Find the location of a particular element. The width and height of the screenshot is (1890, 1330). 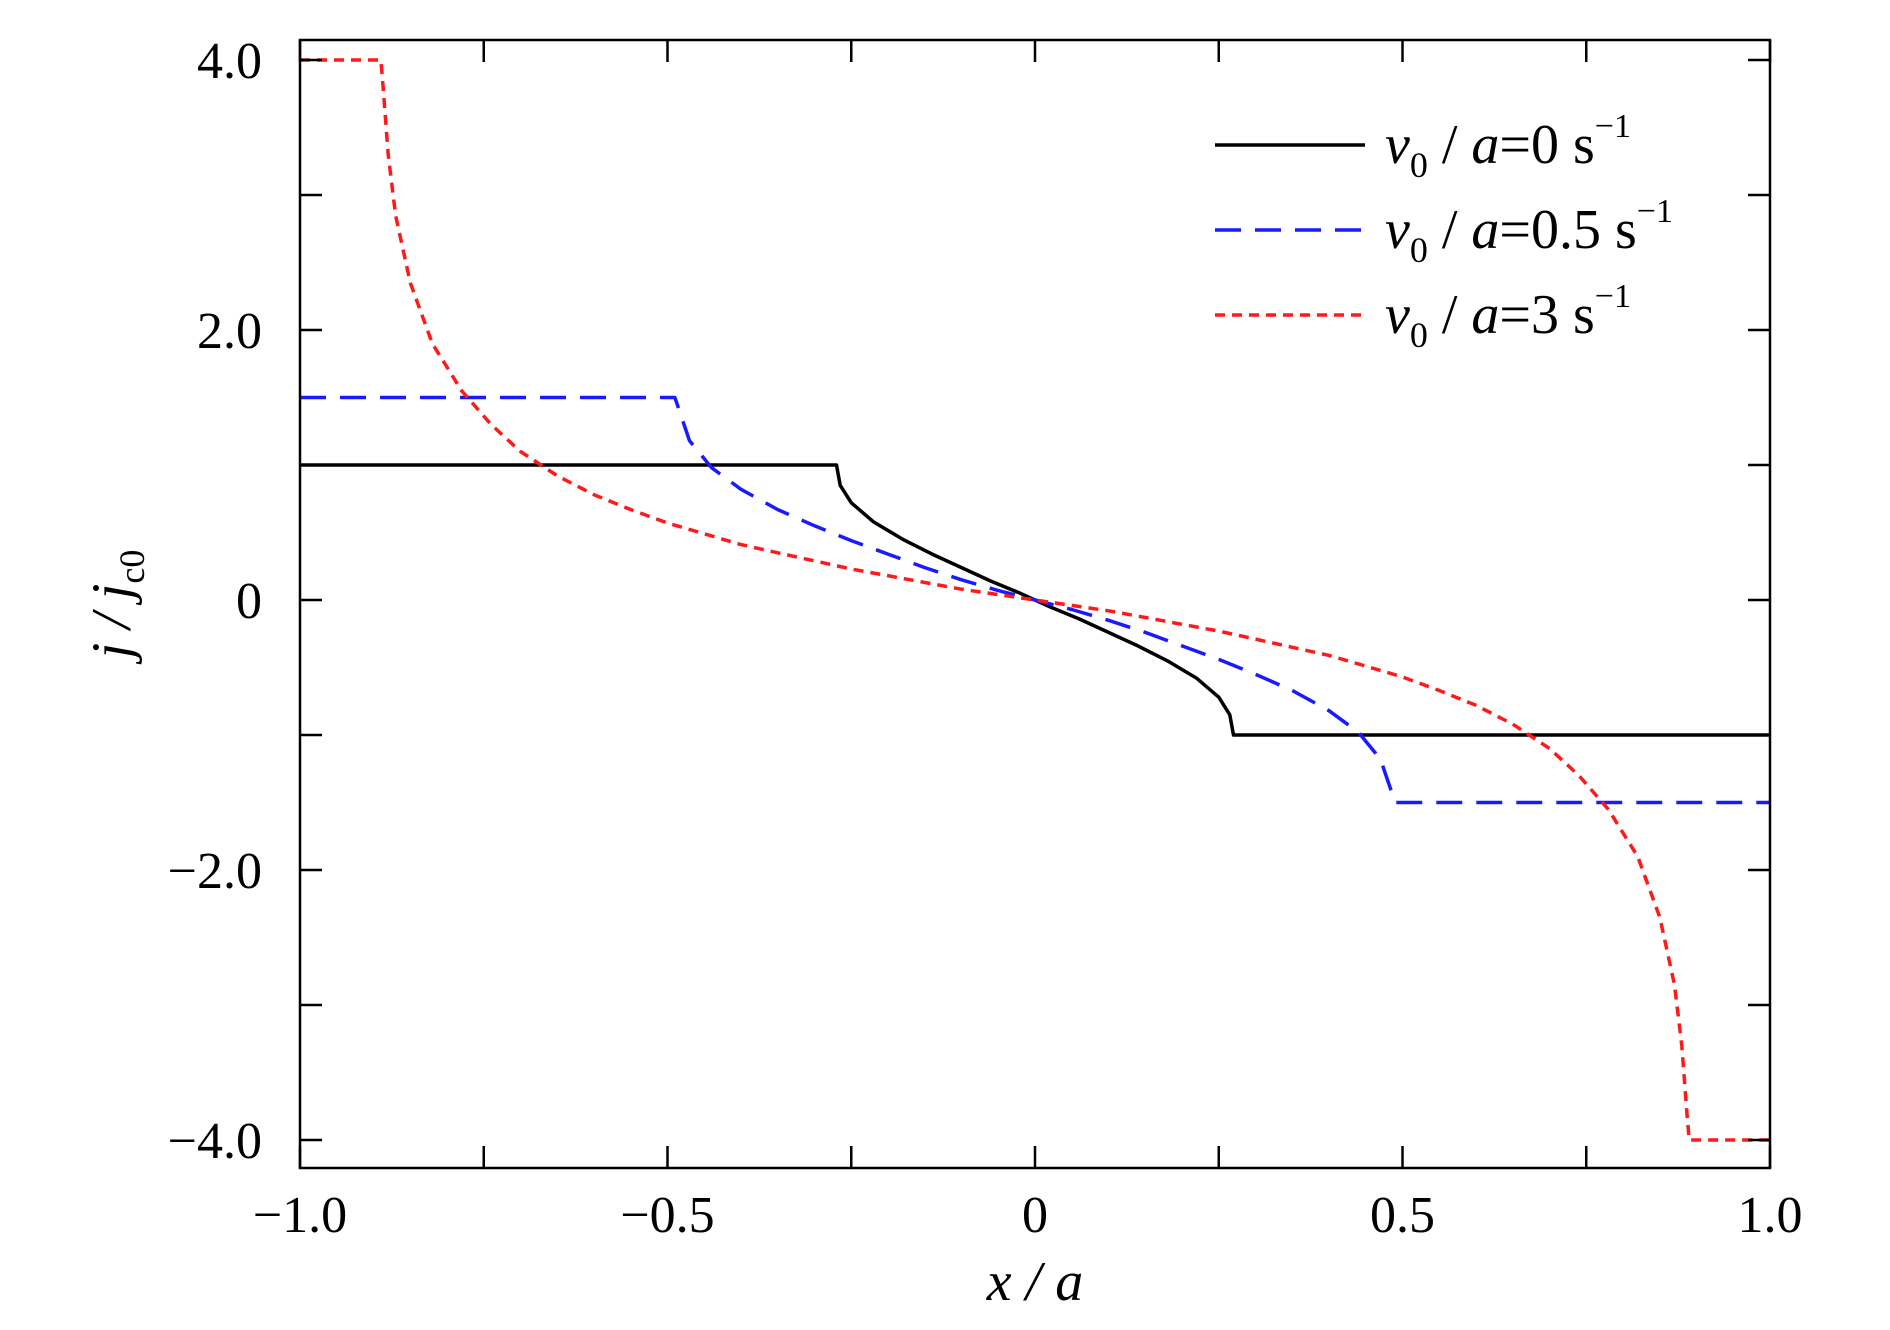

y-tick-label: 0 is located at coordinates (249, 601).